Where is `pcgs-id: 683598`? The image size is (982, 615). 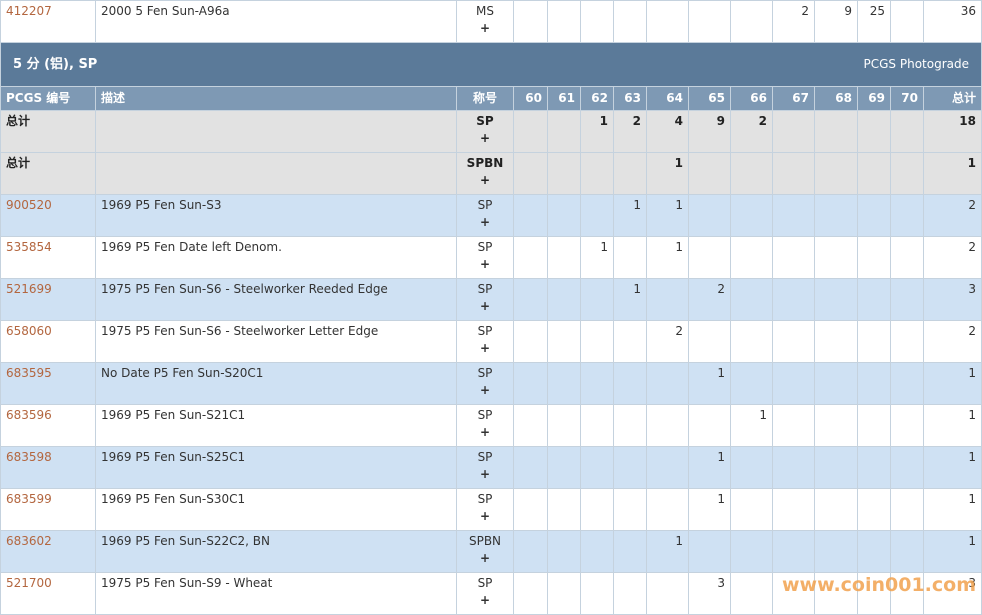
pcgs-id: 683598 is located at coordinates (29, 457).